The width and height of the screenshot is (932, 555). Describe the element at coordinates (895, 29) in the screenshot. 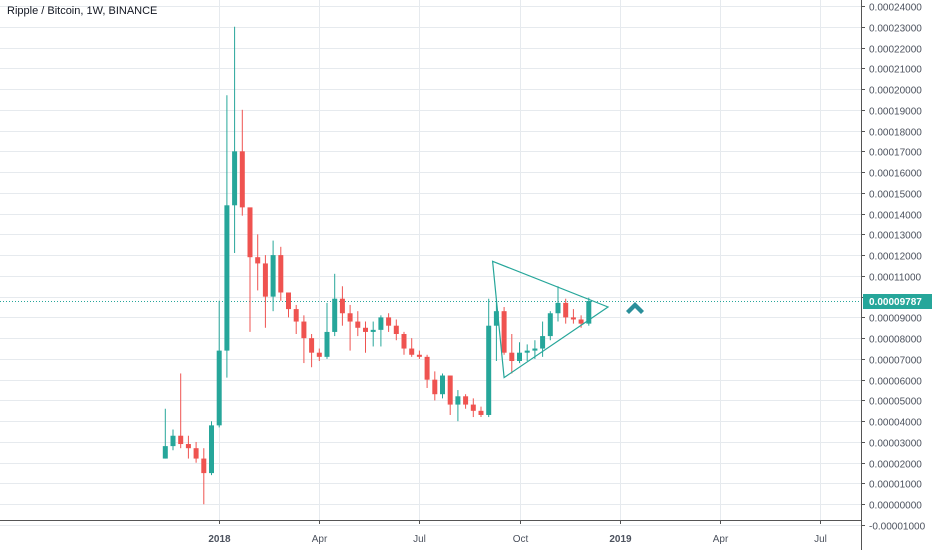

I see `price-tick-label: 0.00023000` at that location.